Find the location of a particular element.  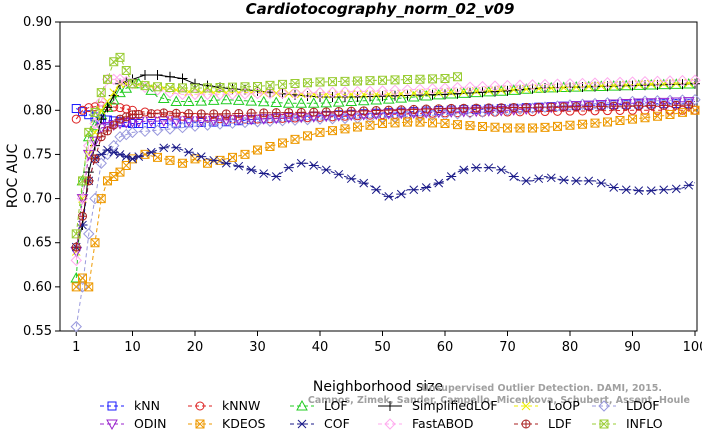

legend-label: ODIN is located at coordinates (150, 423).